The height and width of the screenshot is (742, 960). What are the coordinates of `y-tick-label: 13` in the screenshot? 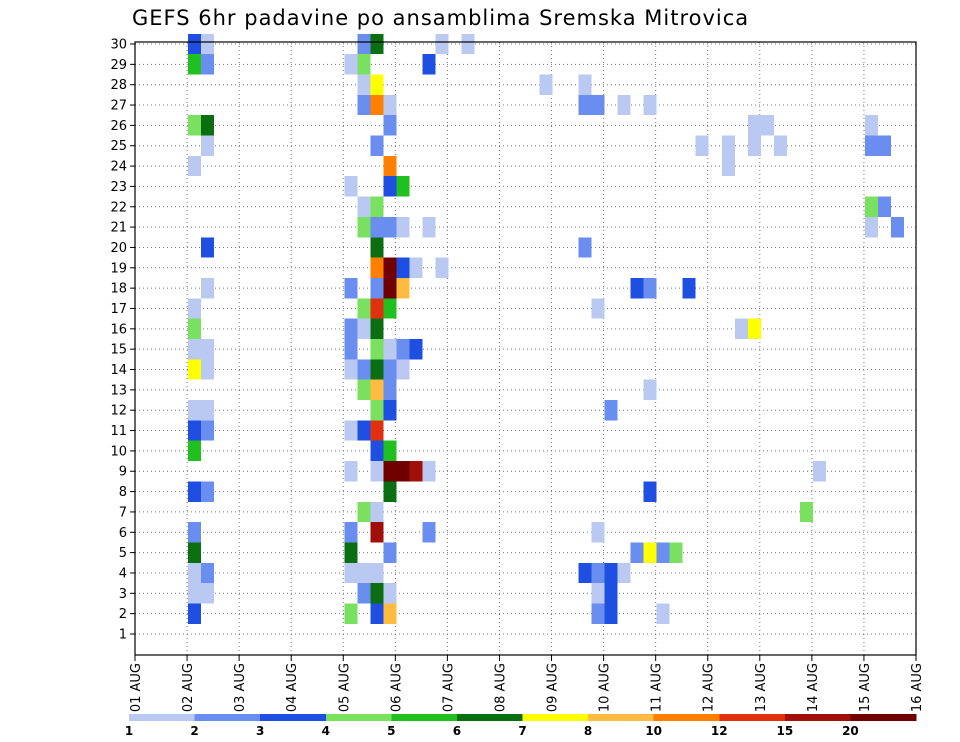 It's located at (118, 390).